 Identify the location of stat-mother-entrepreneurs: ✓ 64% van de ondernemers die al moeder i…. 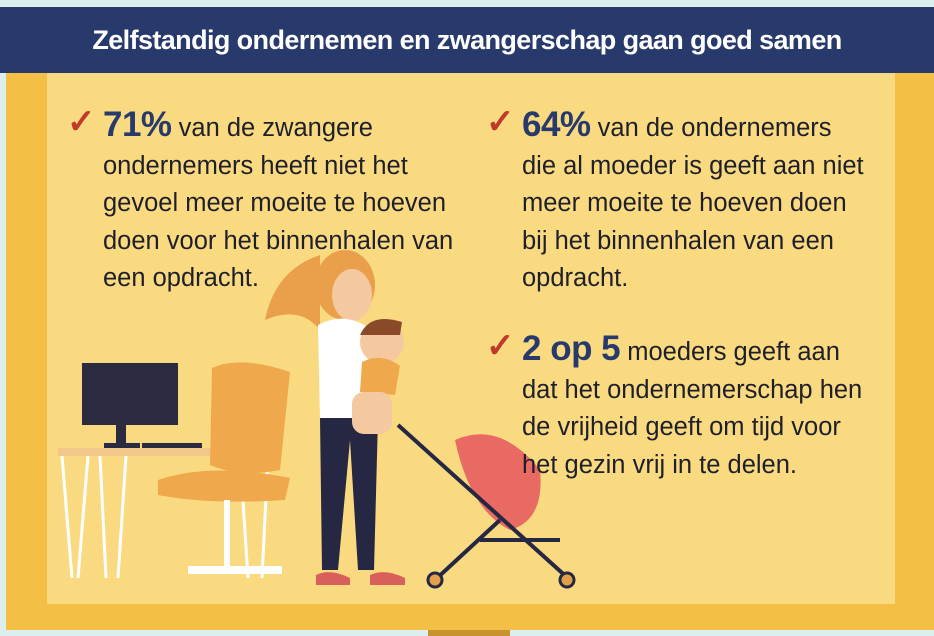
(676, 200).